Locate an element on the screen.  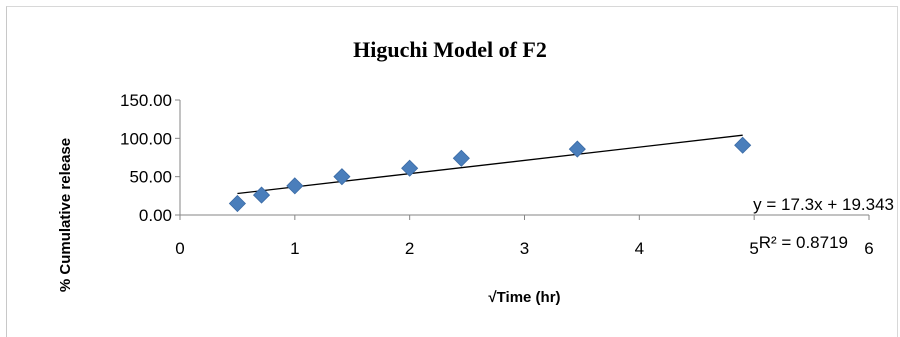
x-tick-label: 0 is located at coordinates (179, 248).